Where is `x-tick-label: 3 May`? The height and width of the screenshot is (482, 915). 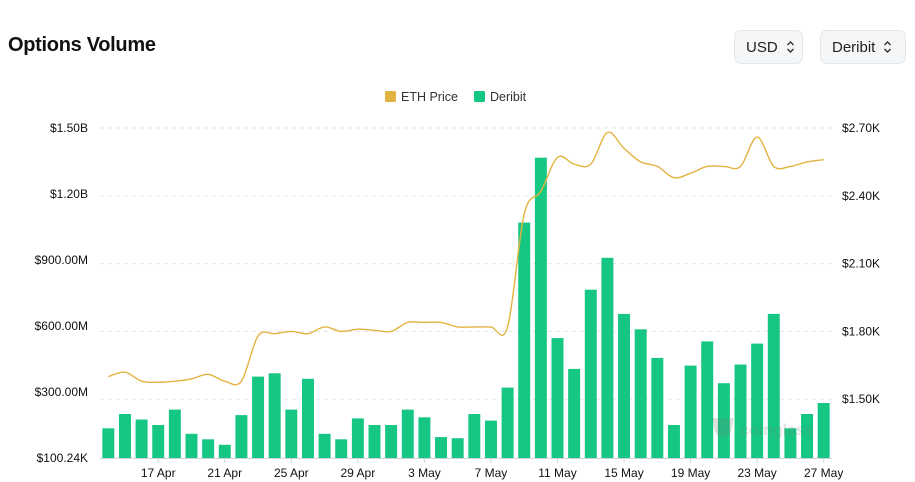 x-tick-label: 3 May is located at coordinates (424, 473).